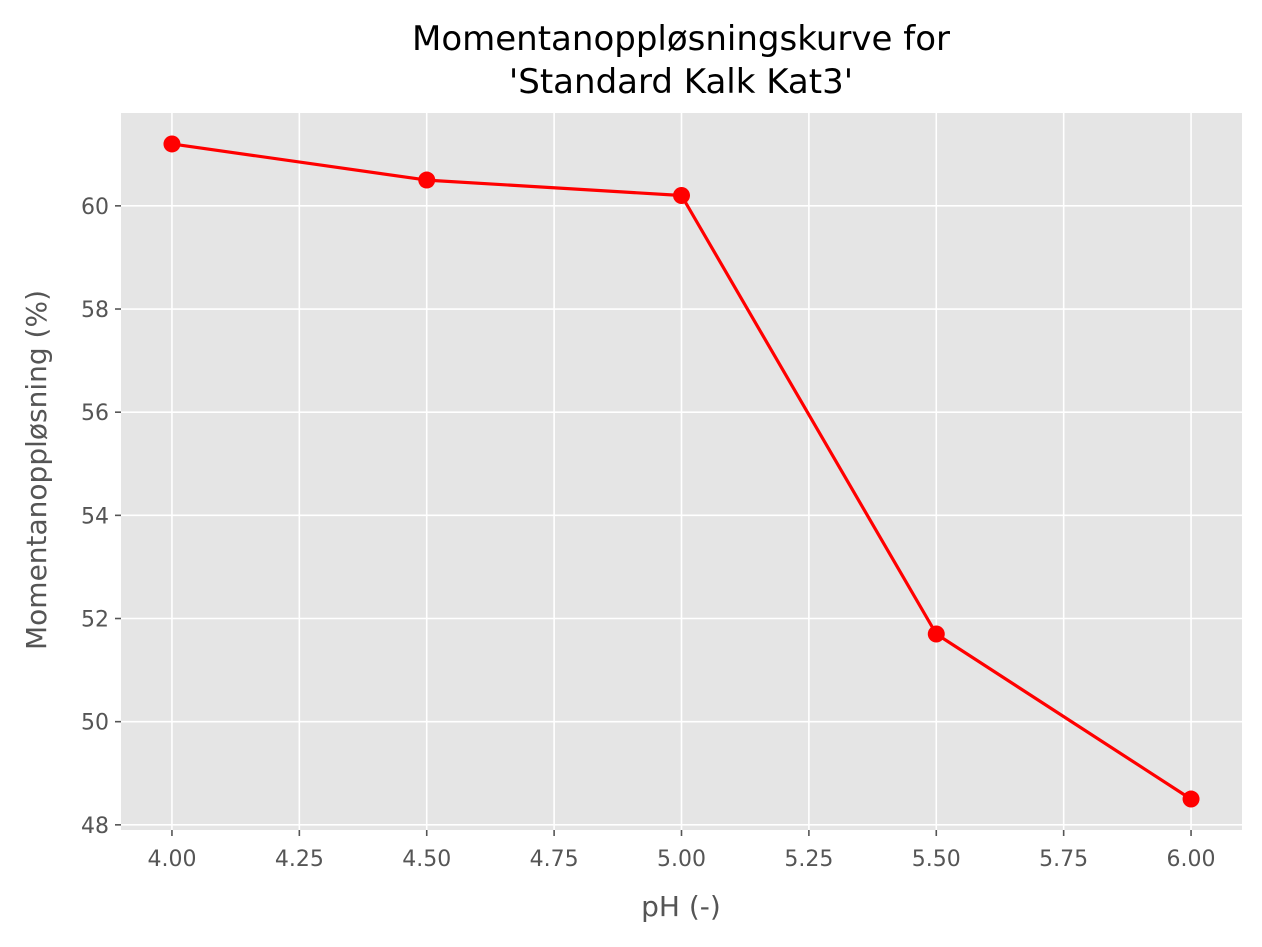  Describe the element at coordinates (95, 620) in the screenshot. I see `y-tick-label: 52` at that location.